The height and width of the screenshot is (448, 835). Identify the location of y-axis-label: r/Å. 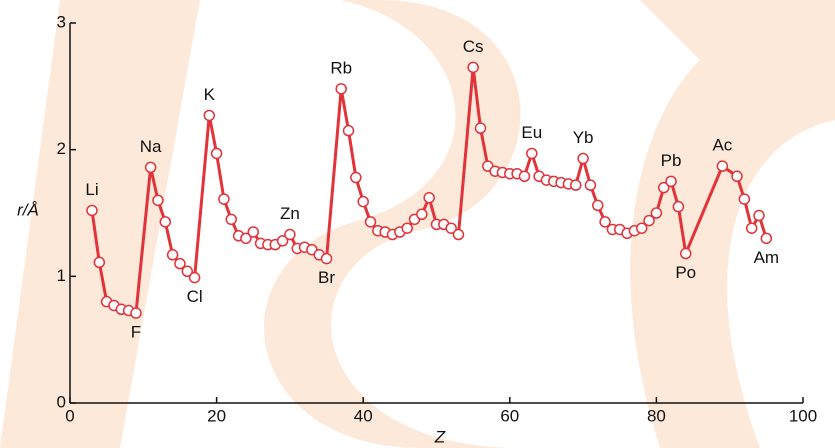
(28, 209).